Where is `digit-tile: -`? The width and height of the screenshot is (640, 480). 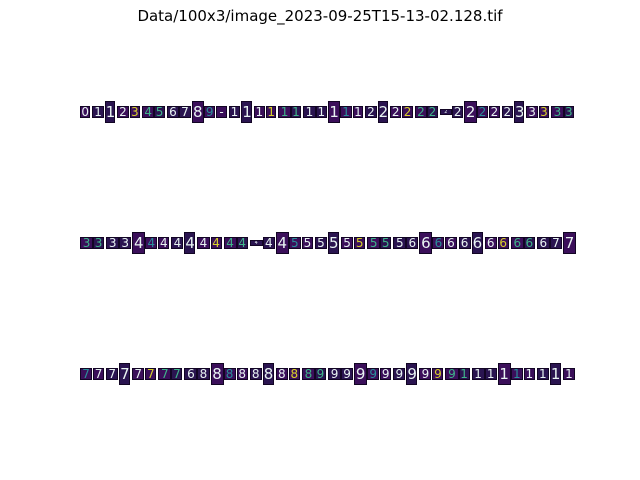 digit-tile: - is located at coordinates (221, 112).